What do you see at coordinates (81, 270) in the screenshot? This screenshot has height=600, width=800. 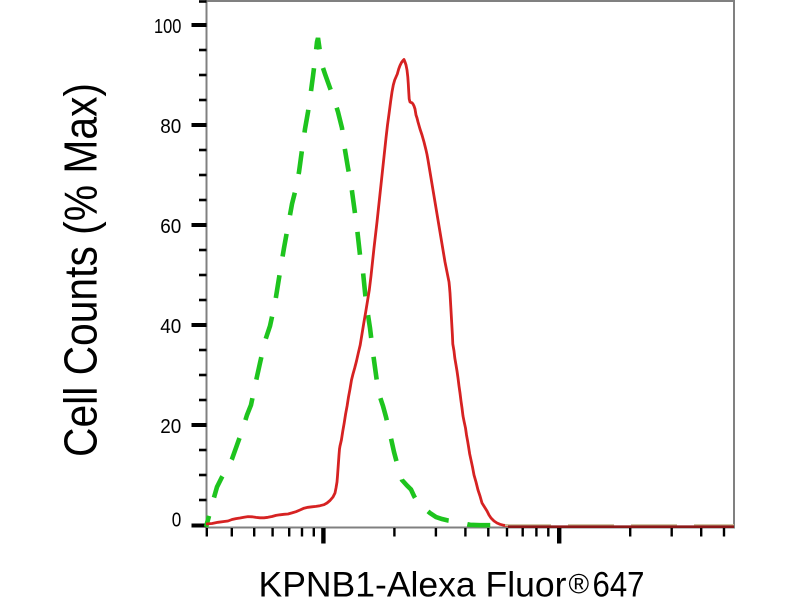 I see `svg-text: Cell Counts (% Max)` at bounding box center [81, 270].